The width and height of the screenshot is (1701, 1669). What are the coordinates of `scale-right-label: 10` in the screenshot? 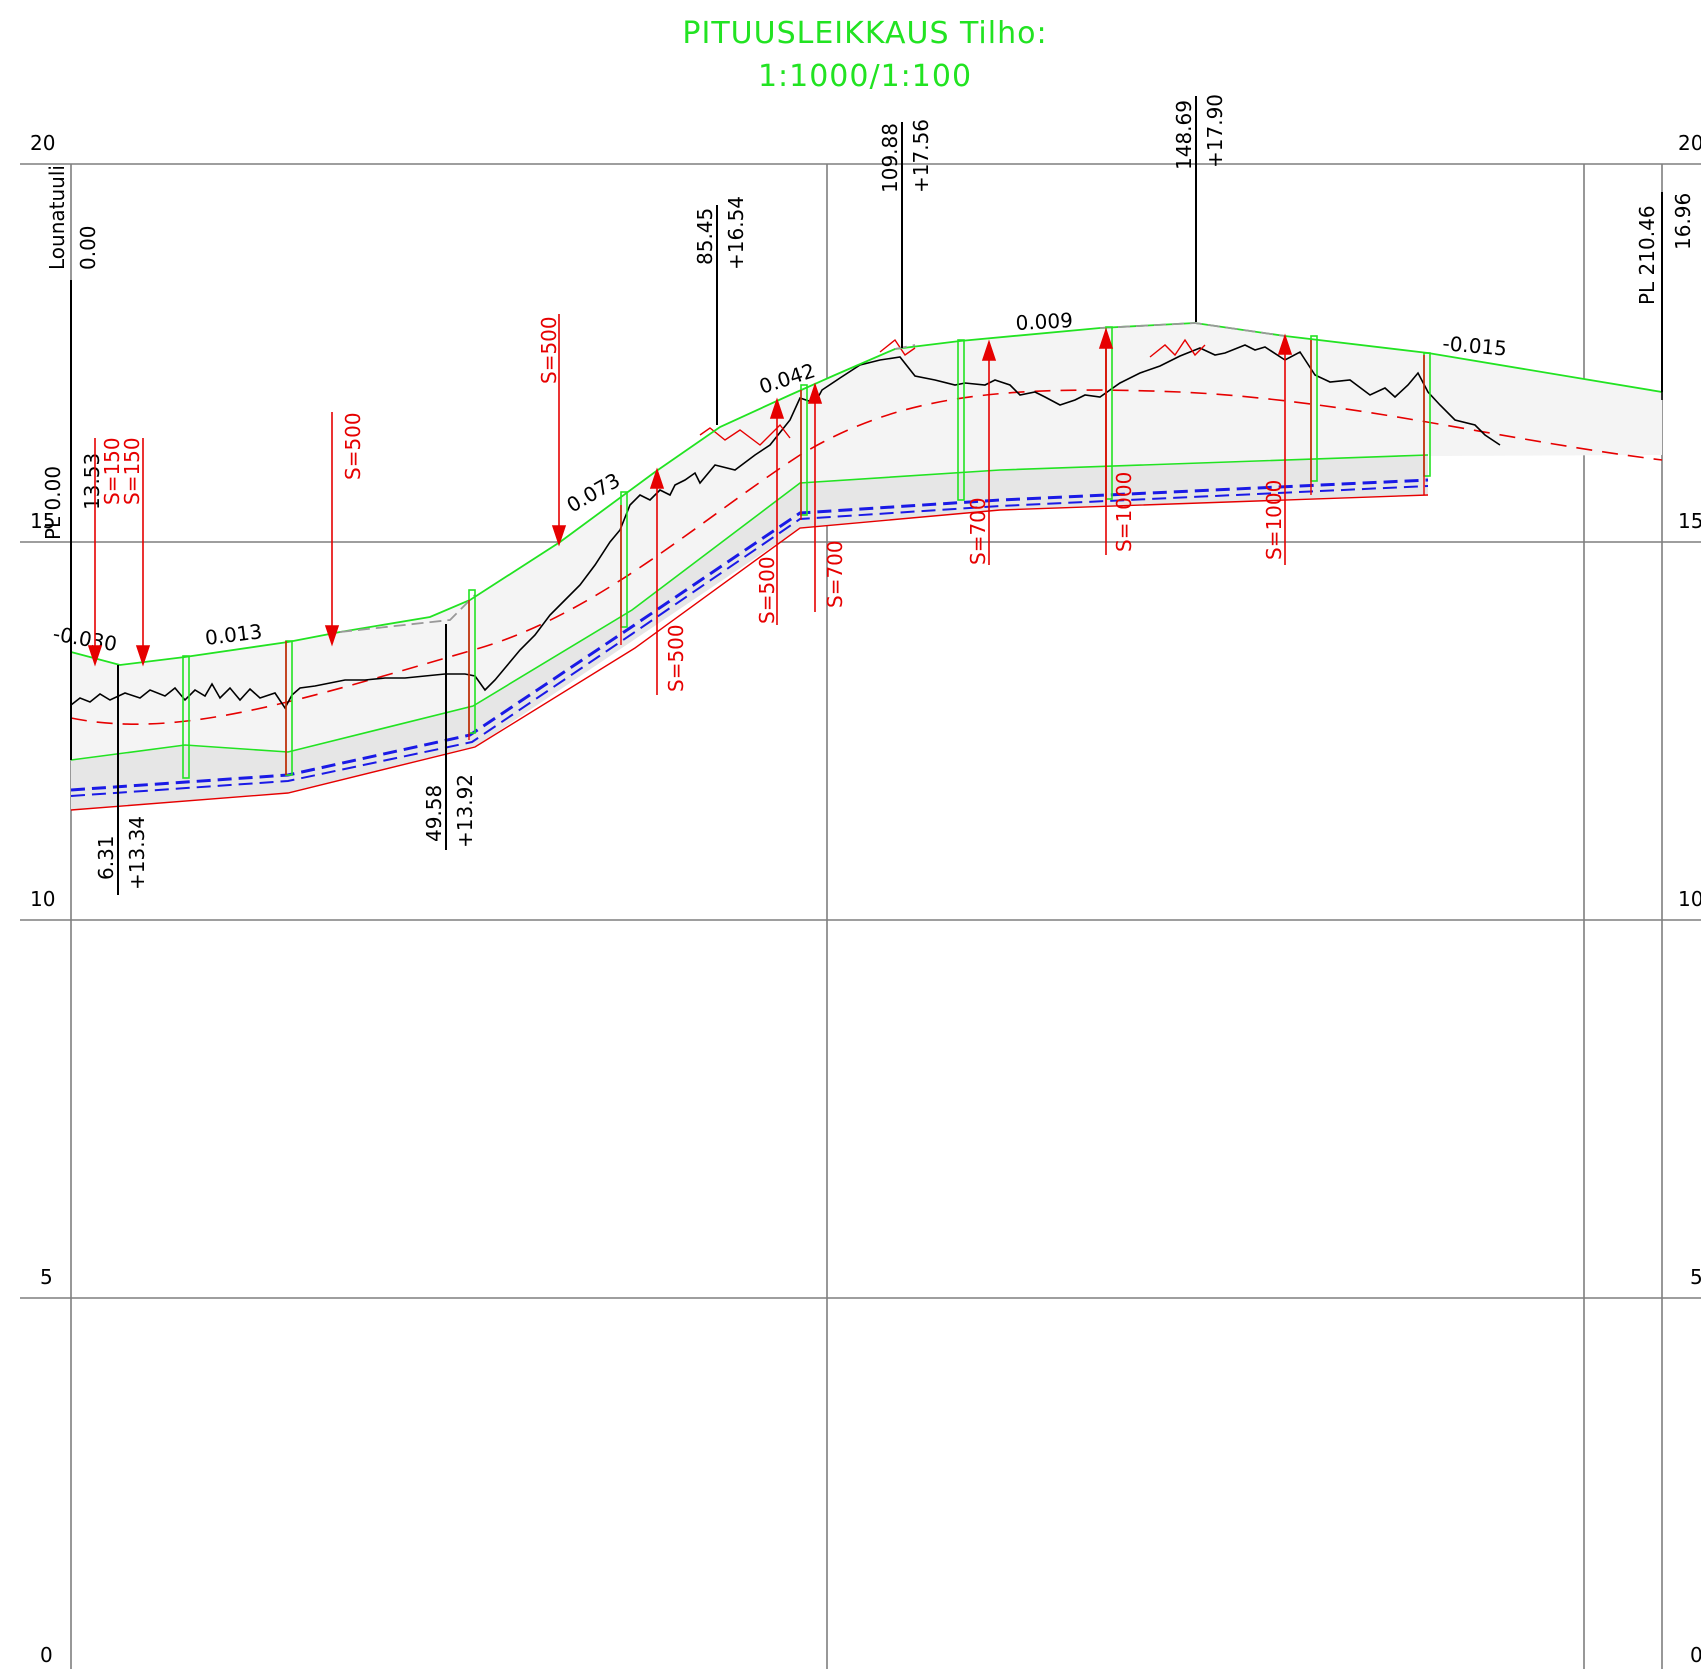 It's located at (1689, 899).